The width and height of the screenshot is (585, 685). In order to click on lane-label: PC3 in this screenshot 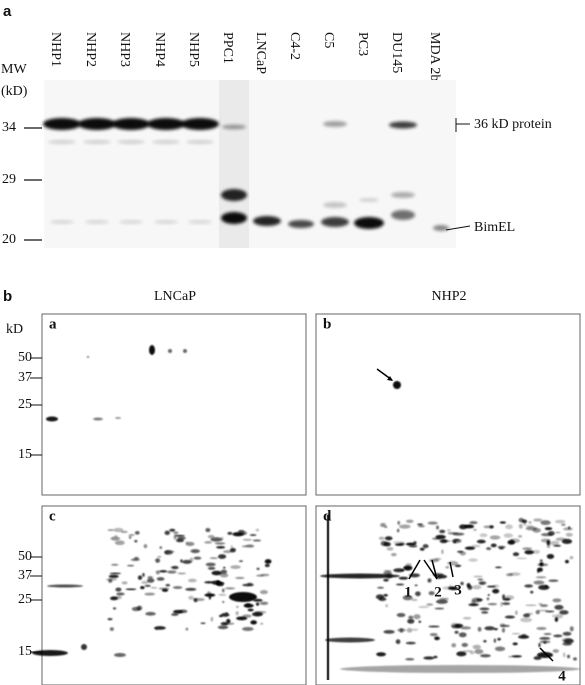, I will do `click(362, 44)`.